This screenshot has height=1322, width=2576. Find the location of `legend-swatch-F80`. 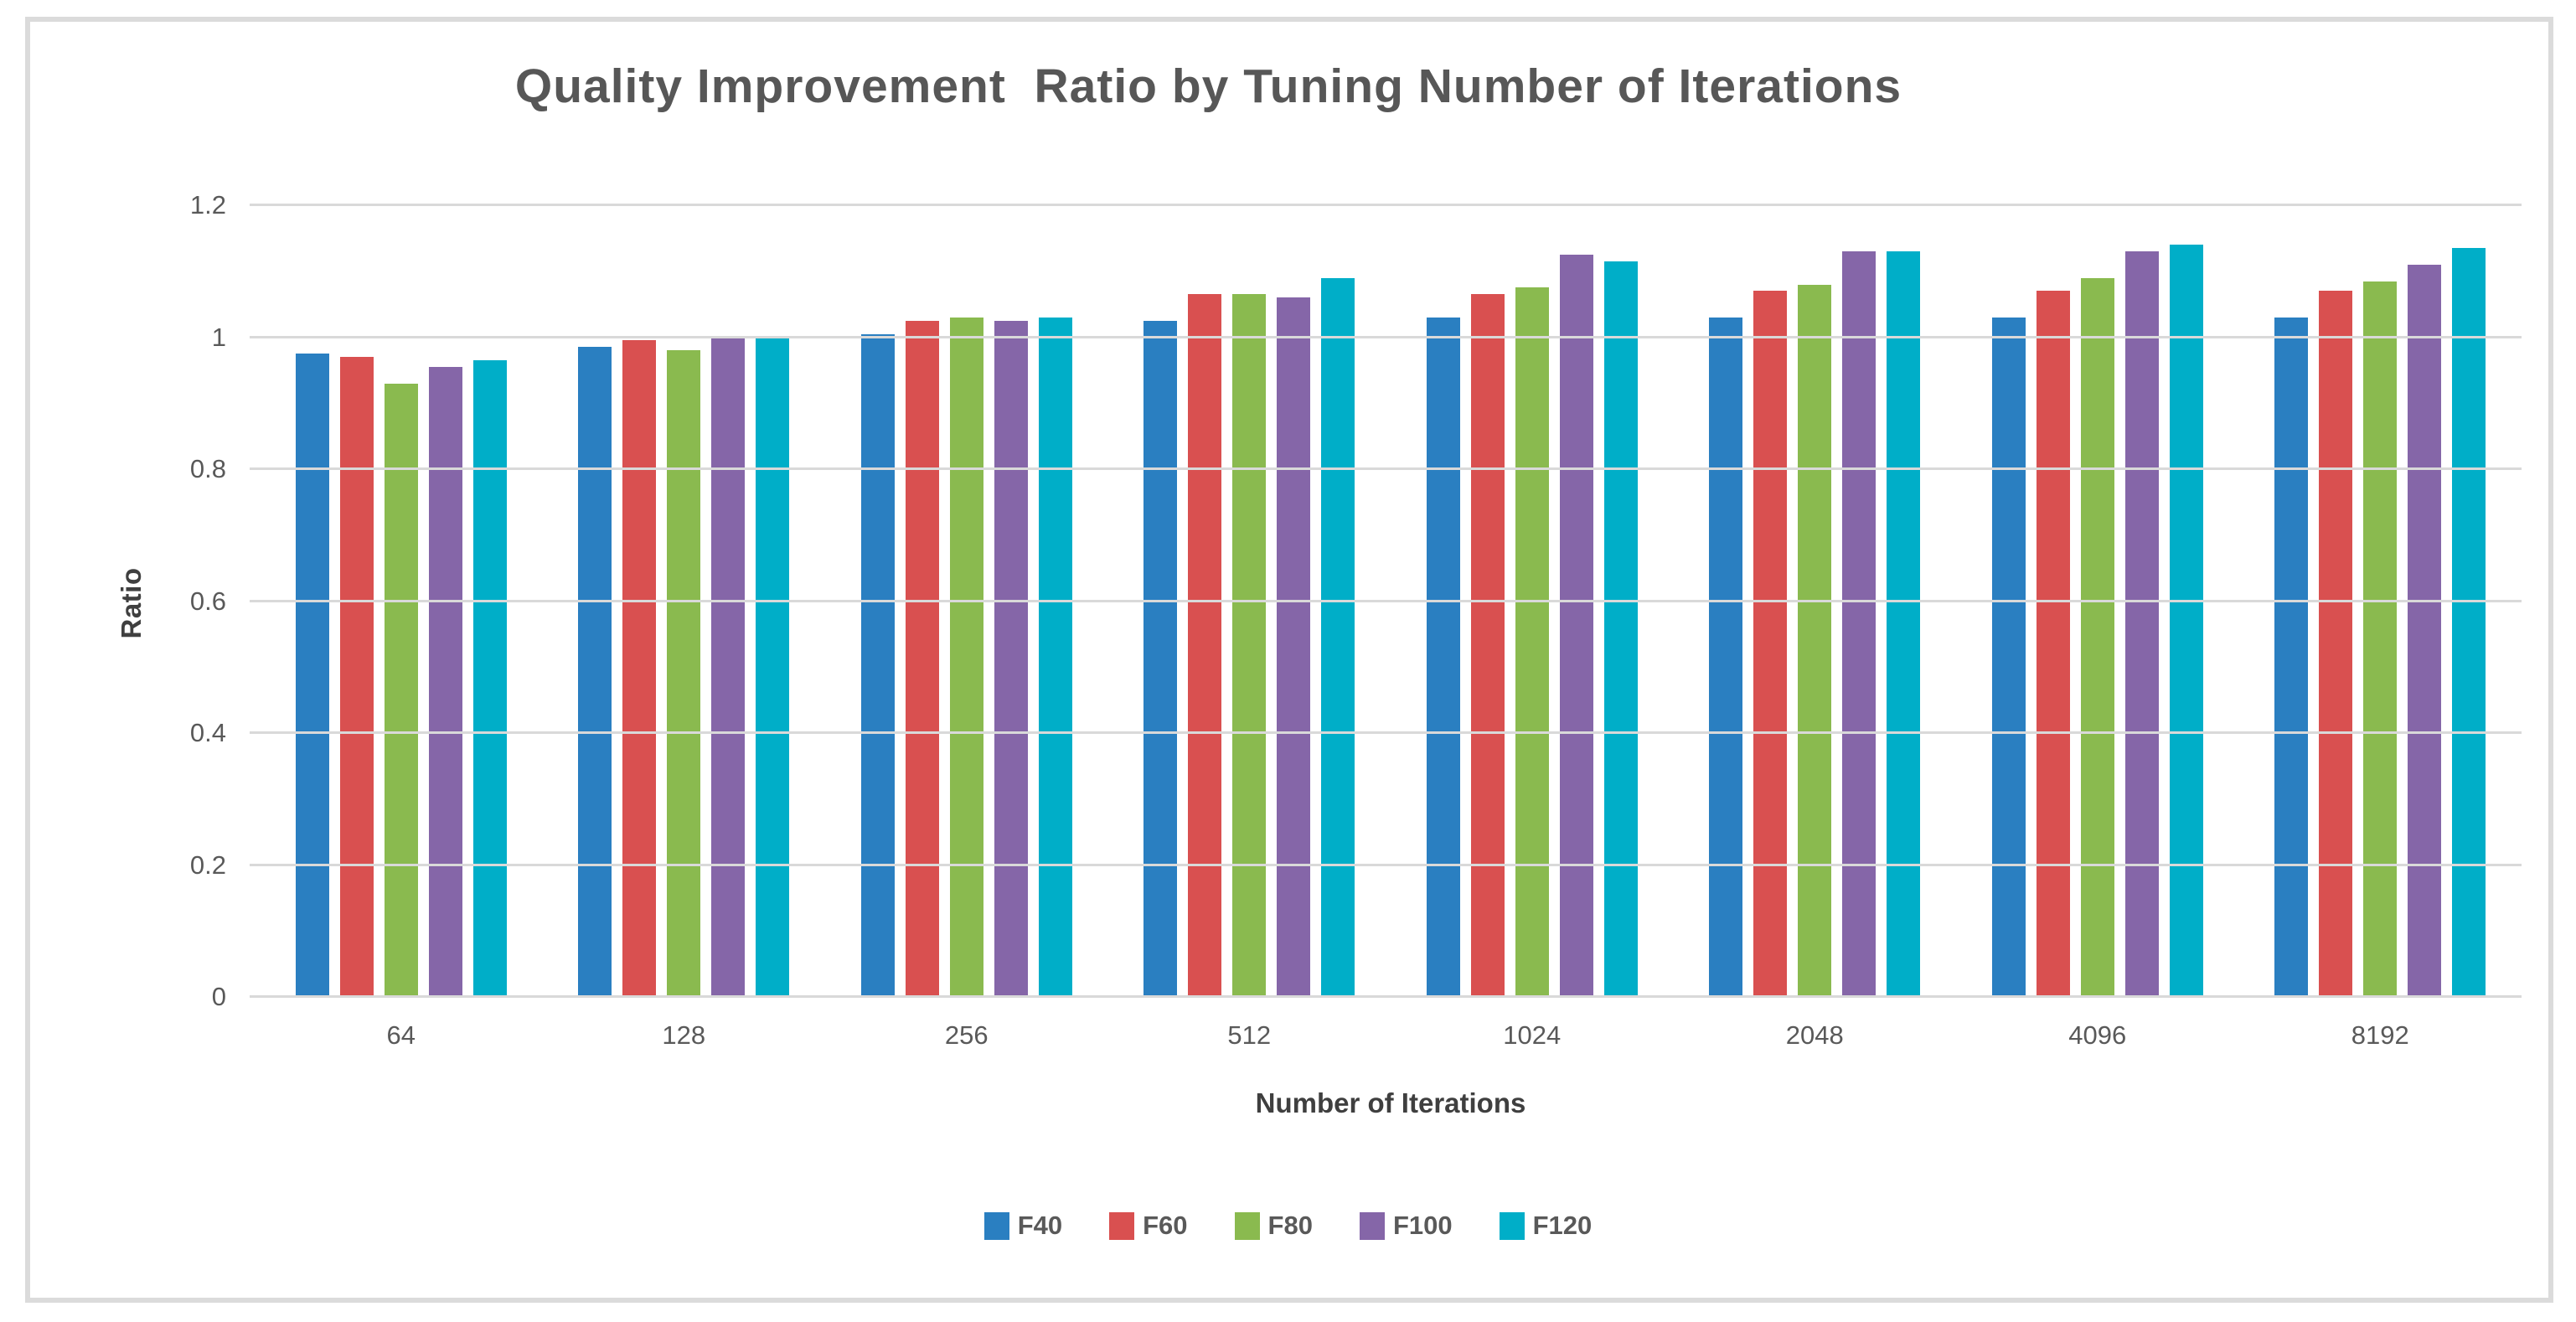

legend-swatch-F80 is located at coordinates (1247, 1225).